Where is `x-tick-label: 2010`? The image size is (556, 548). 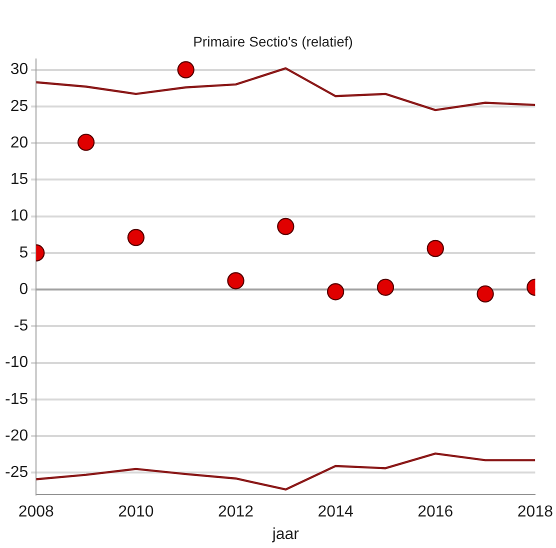 x-tick-label: 2010 is located at coordinates (136, 512).